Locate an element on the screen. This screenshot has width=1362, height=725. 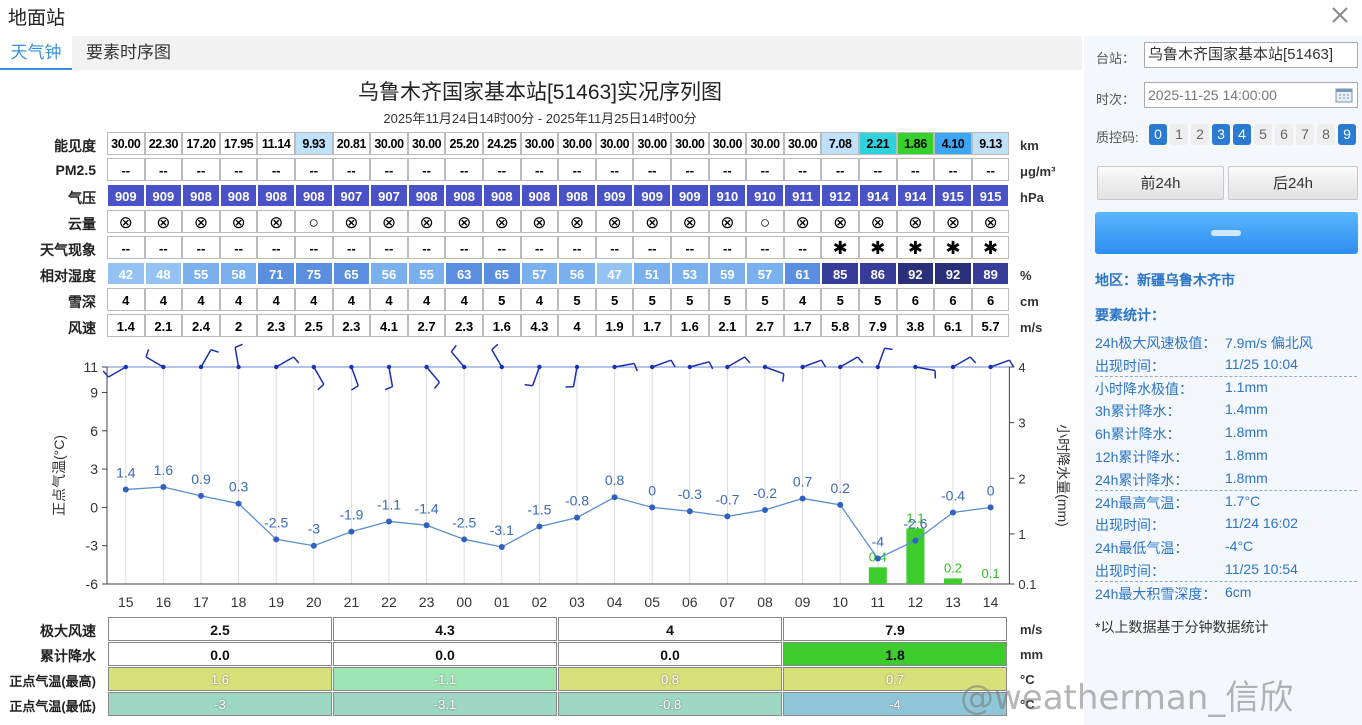
cell-humidity: 57 is located at coordinates (539, 273).